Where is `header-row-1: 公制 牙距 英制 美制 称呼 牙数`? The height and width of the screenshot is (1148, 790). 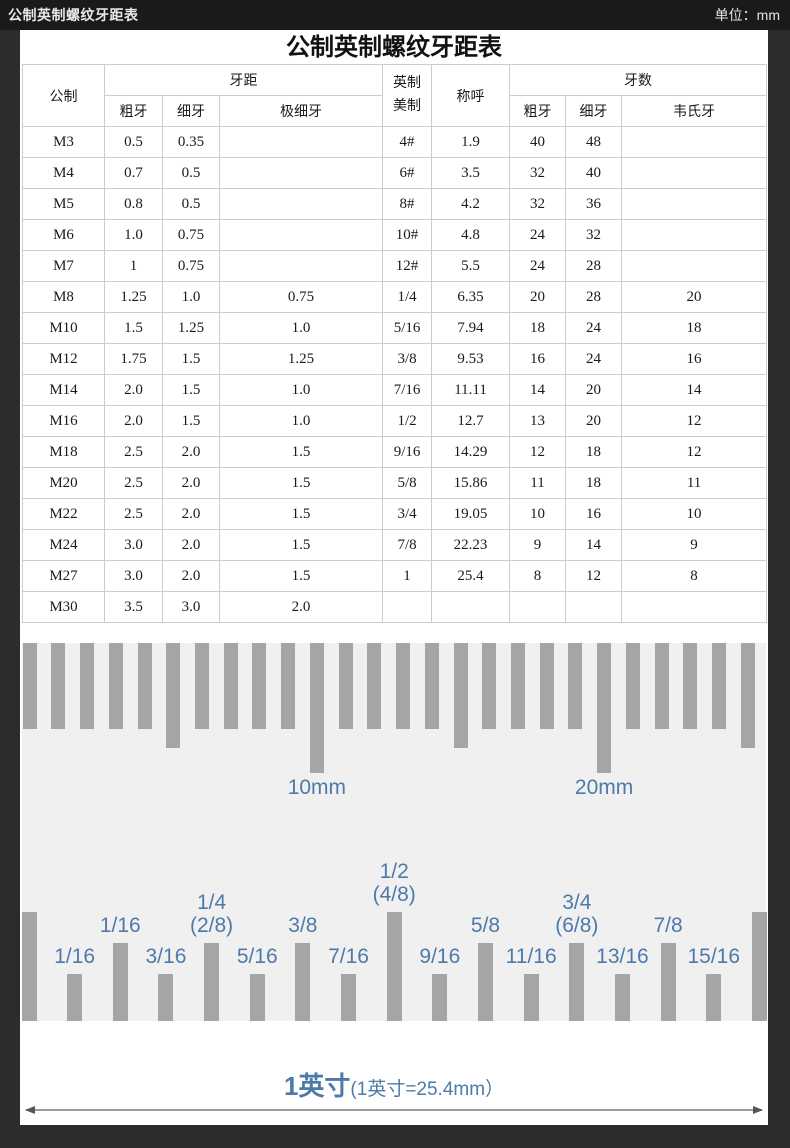 header-row-1: 公制 牙距 英制 美制 称呼 牙数 is located at coordinates (395, 95).